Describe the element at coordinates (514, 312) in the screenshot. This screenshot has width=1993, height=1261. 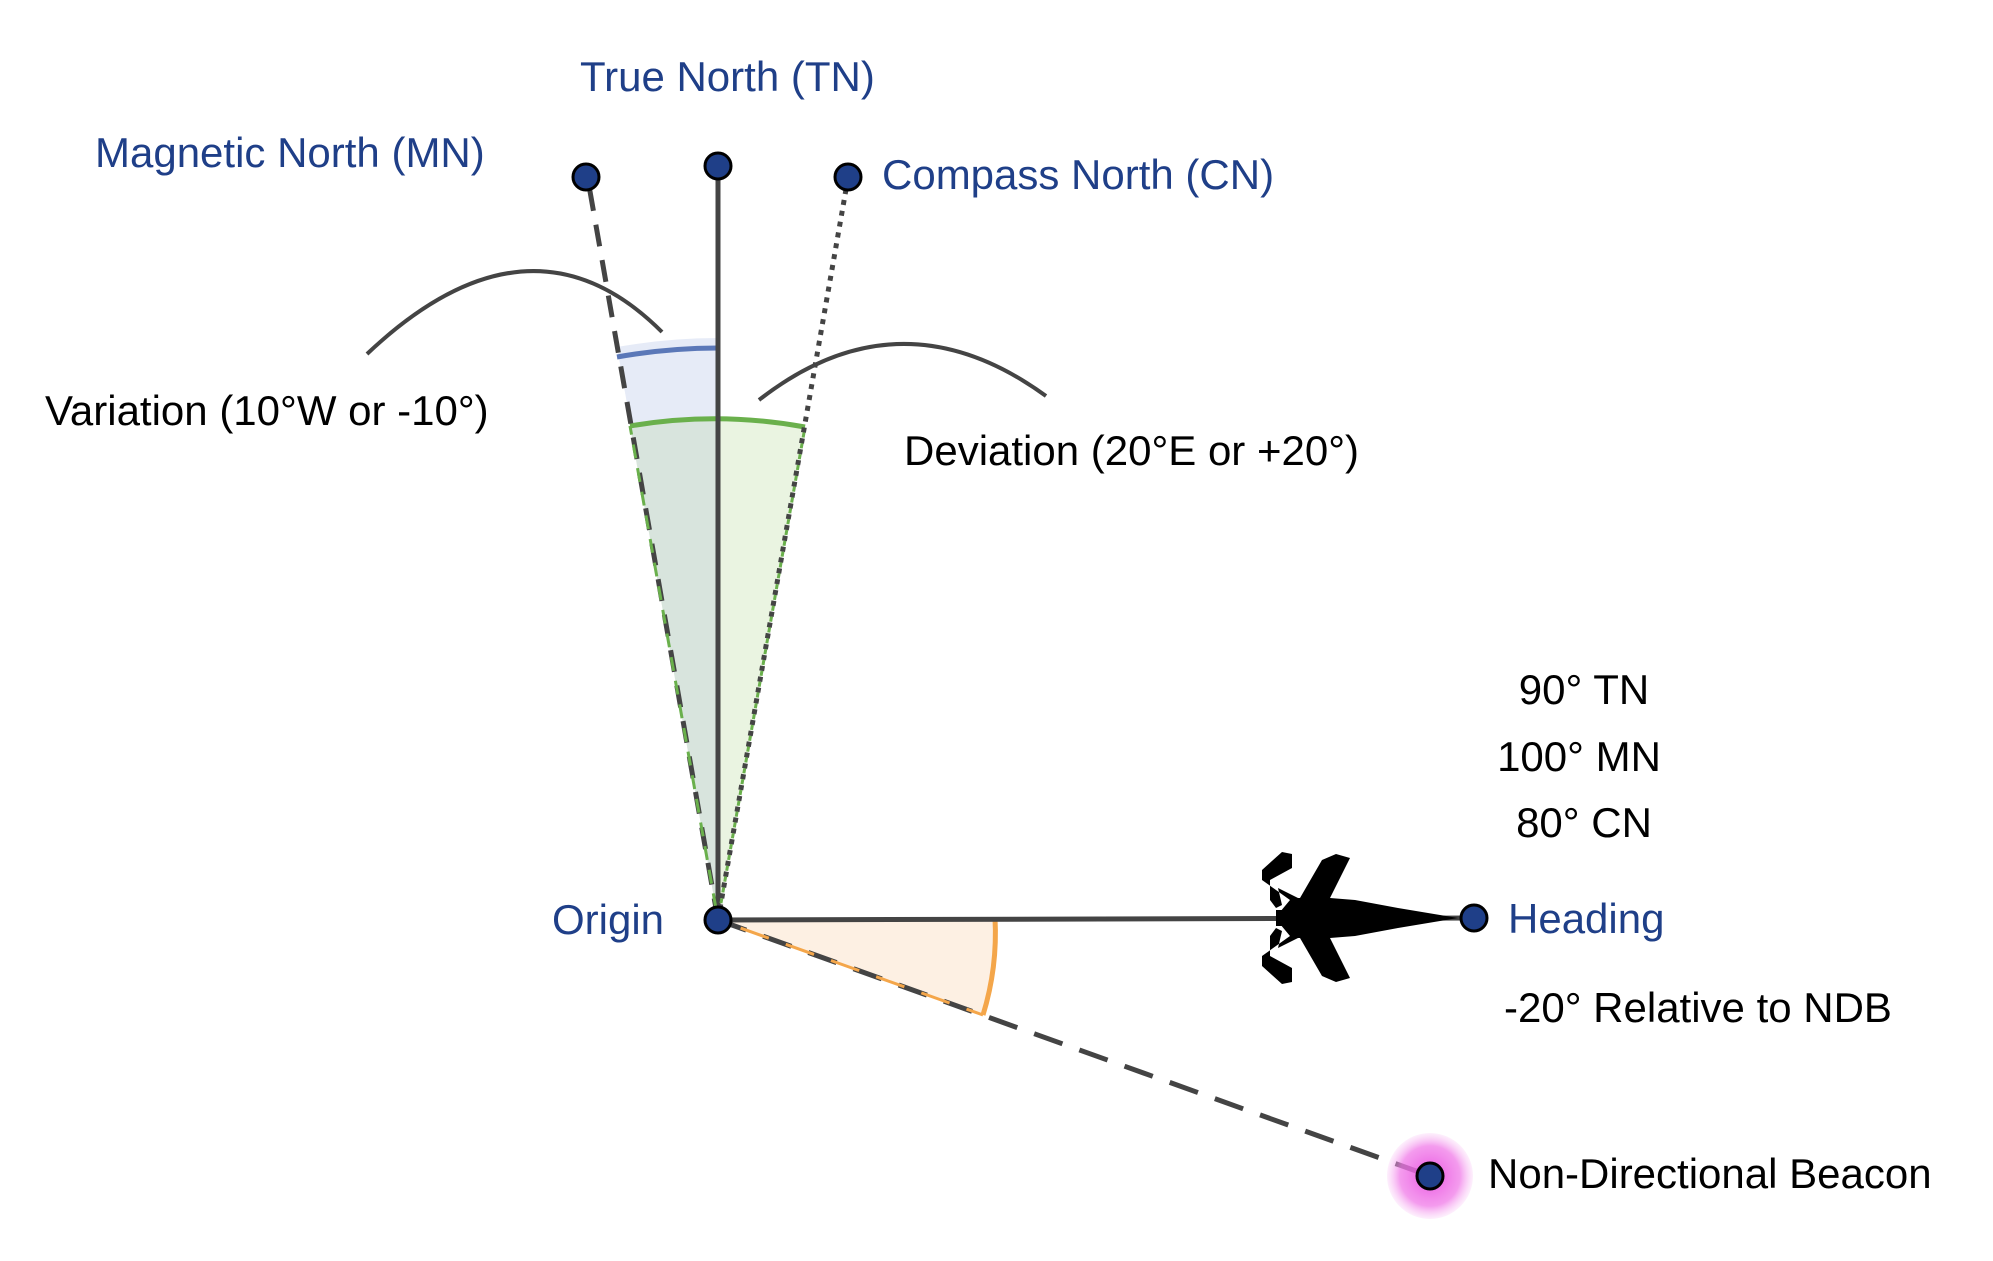
I see `variation-pointer-arc` at that location.